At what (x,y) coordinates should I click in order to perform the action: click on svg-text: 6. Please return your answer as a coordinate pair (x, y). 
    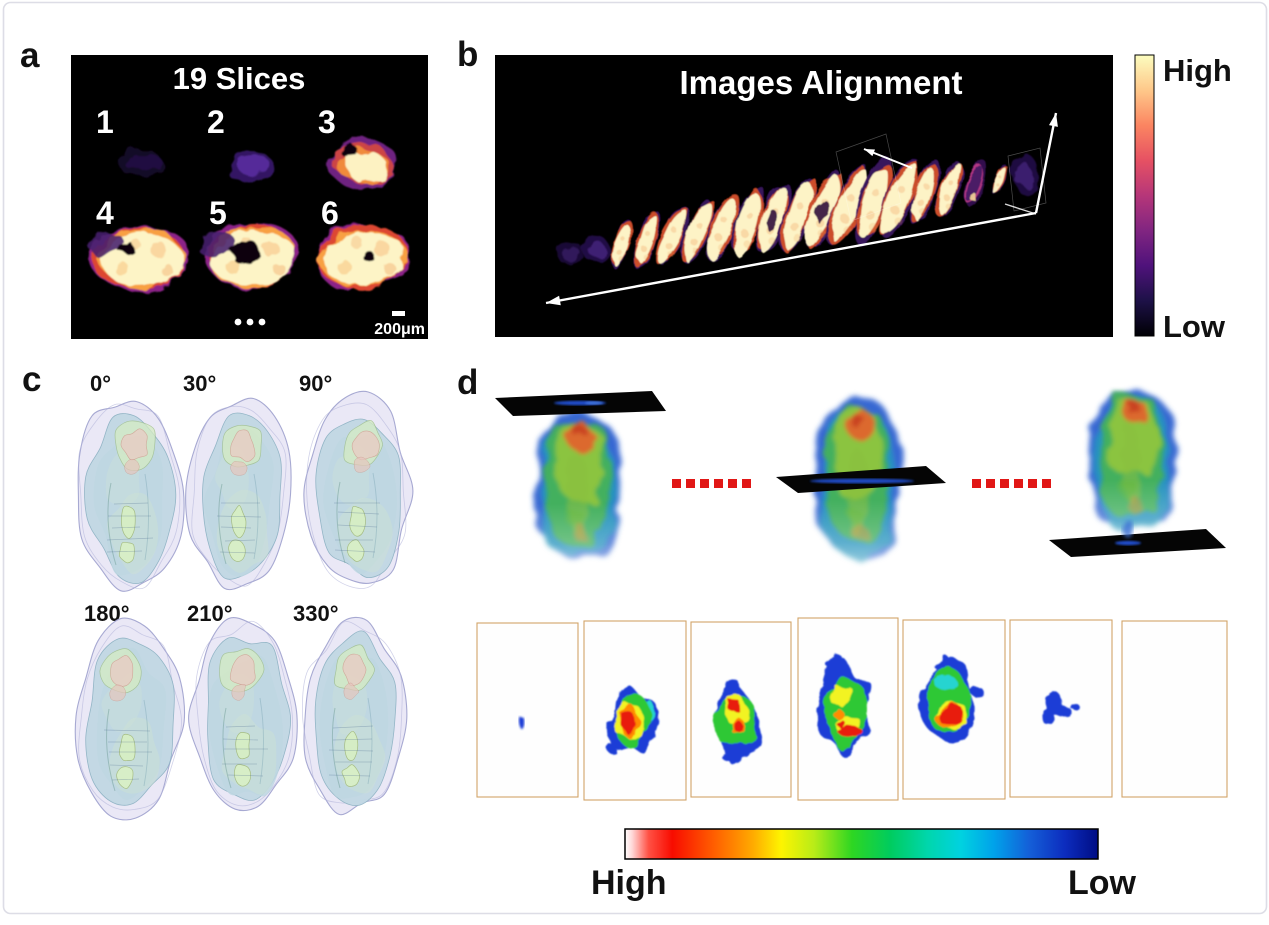
    Looking at the image, I should click on (330, 213).